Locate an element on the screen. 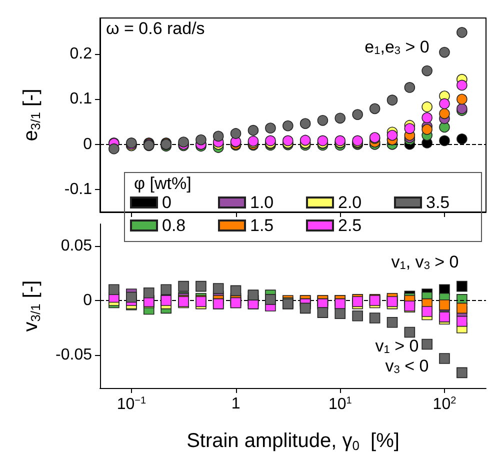 Image resolution: width=494 pixels, height=457 pixels. y-tick-label: -0.1 is located at coordinates (78, 189).